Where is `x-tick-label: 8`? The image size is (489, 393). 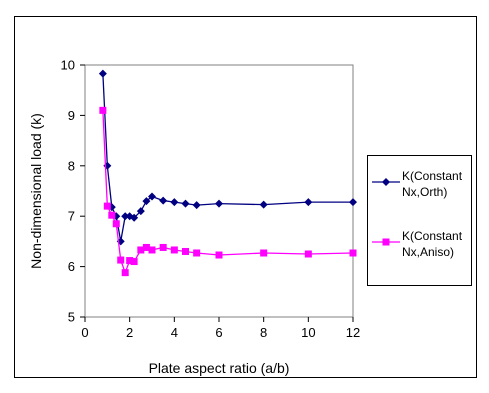
x-tick-label: 8 is located at coordinates (263, 332).